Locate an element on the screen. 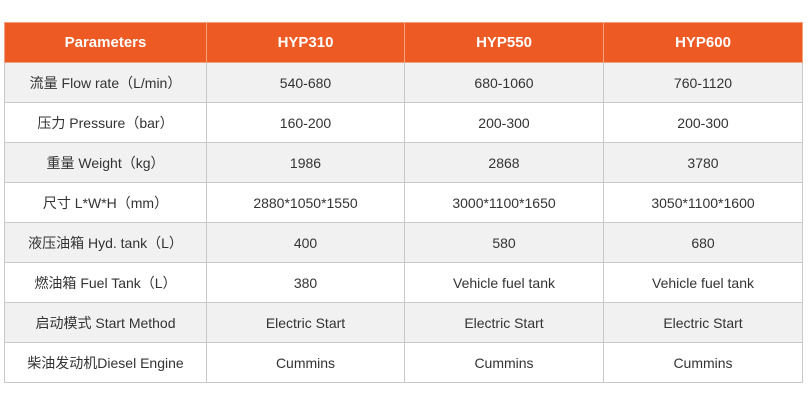 The height and width of the screenshot is (404, 808). table-header: Parameters HYP310 HYP550 HYP600 is located at coordinates (403, 42).